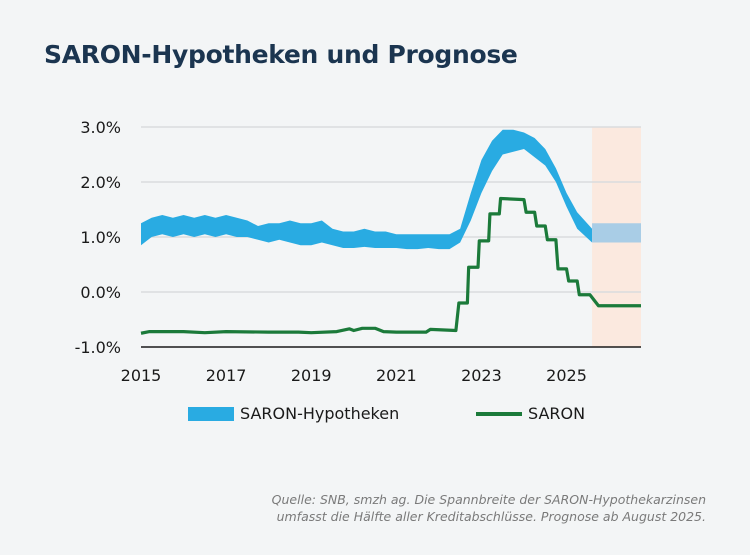 The height and width of the screenshot is (555, 750). I want to click on legend-item-saron-hypotheken: SARON-Hypotheken, so click(293, 413).